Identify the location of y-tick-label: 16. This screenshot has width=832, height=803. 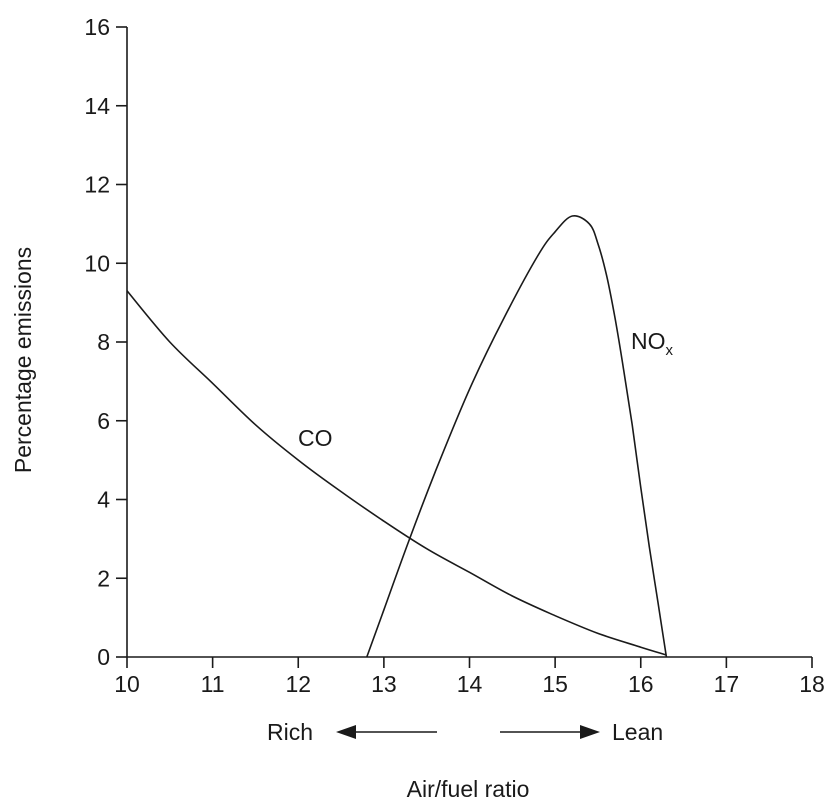
(97, 27).